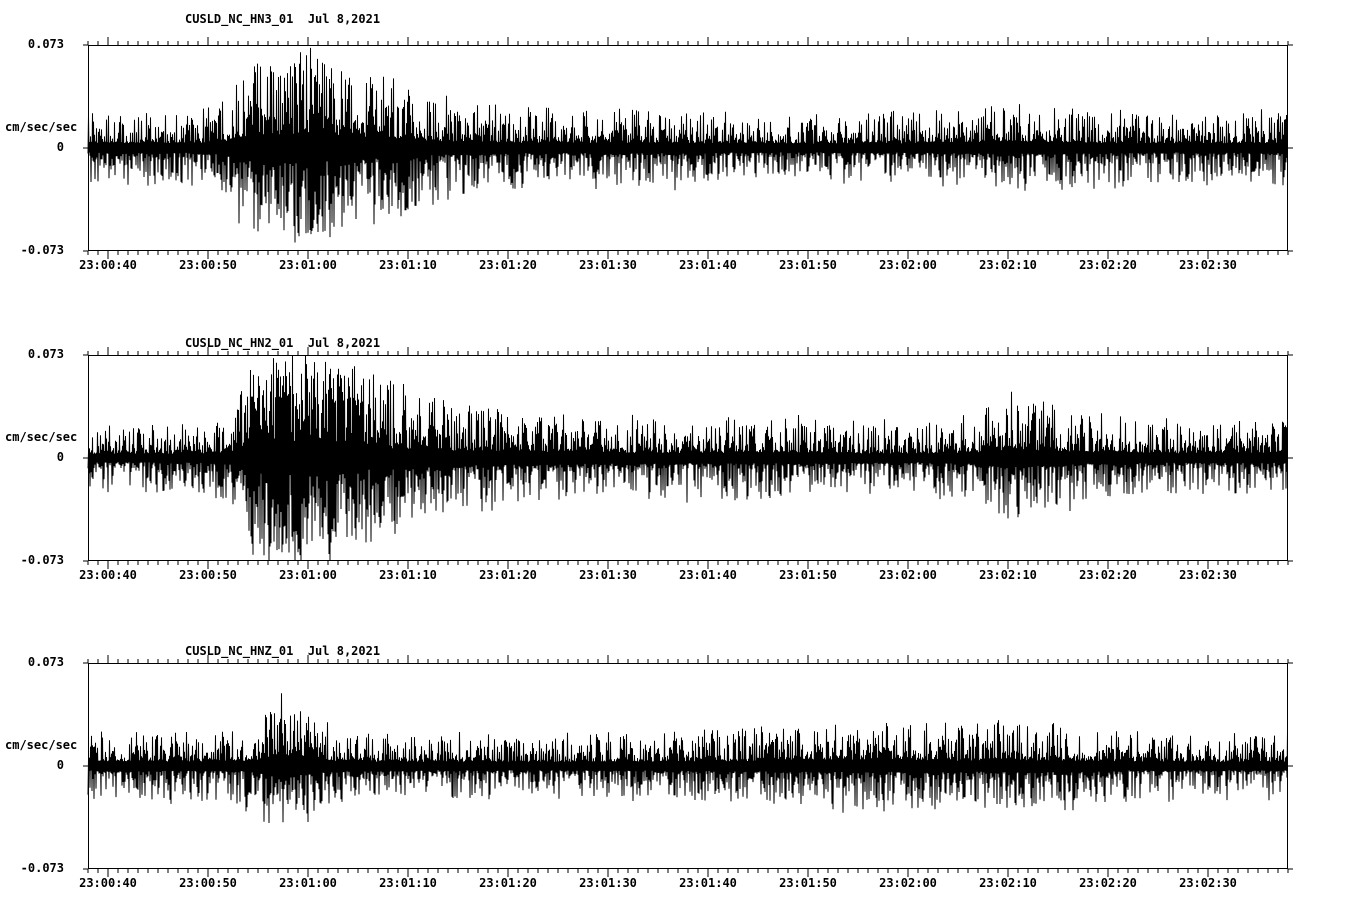  I want to click on panel-title: CUSLD_NC_HN3_01 Jul 8,2021, so click(283, 19).